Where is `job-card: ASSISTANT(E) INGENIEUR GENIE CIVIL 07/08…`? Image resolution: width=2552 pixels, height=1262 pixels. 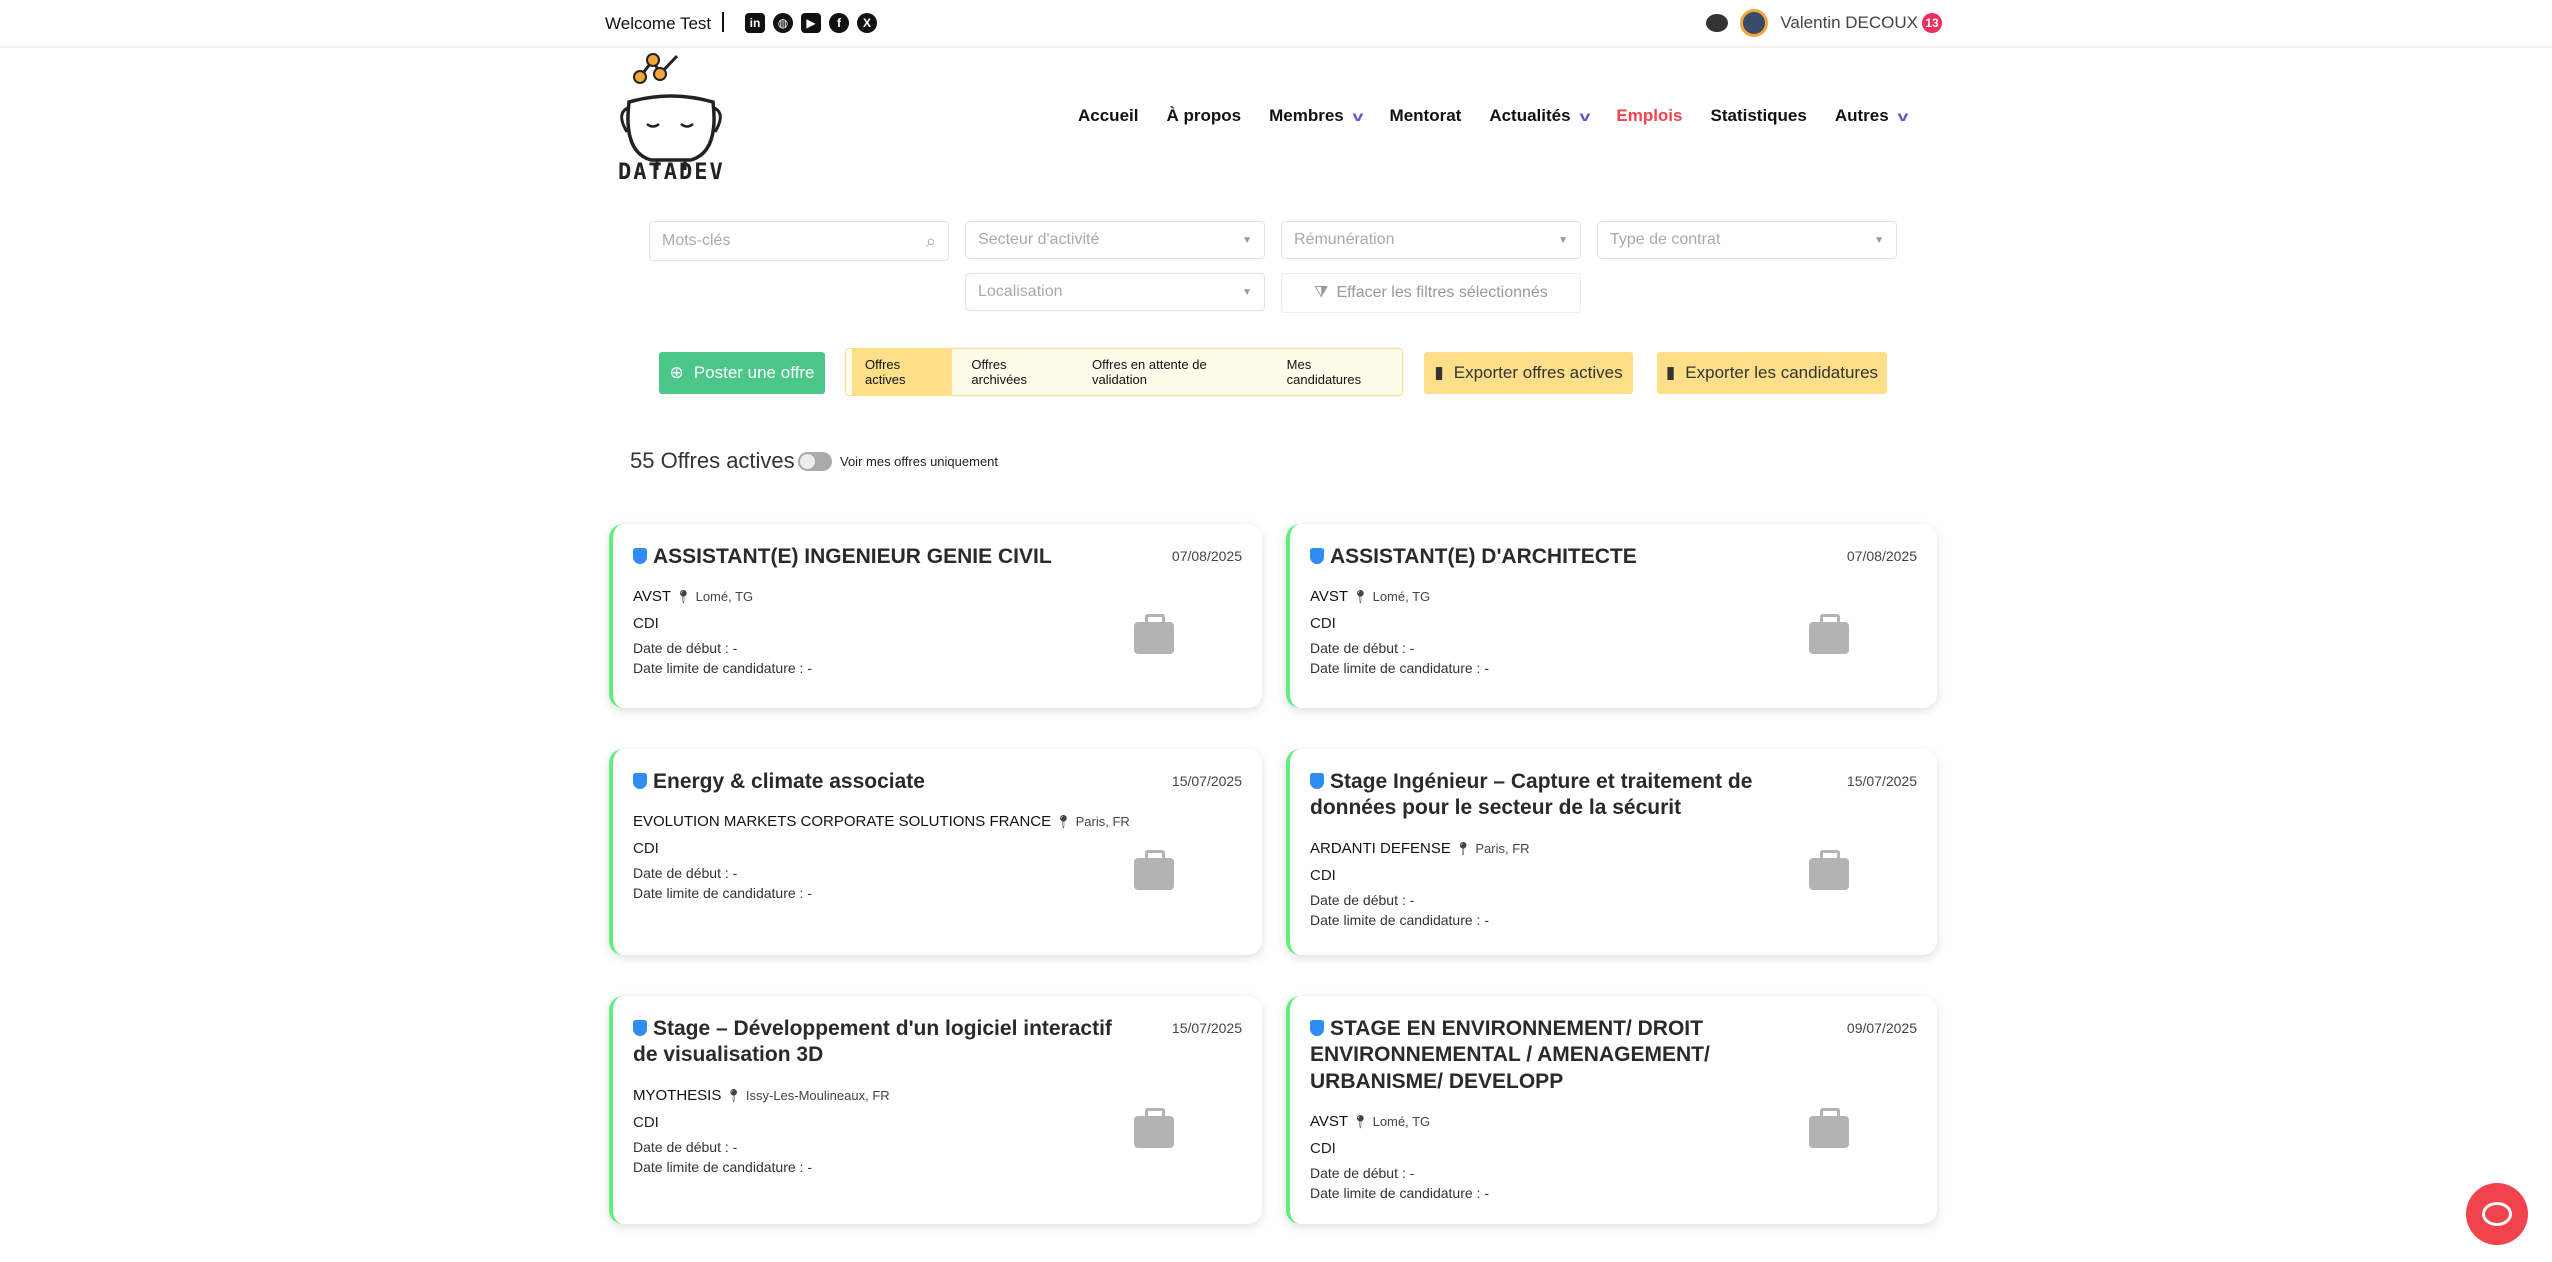 job-card: ASSISTANT(E) INGENIEUR GENIE CIVIL 07/08… is located at coordinates (935, 616).